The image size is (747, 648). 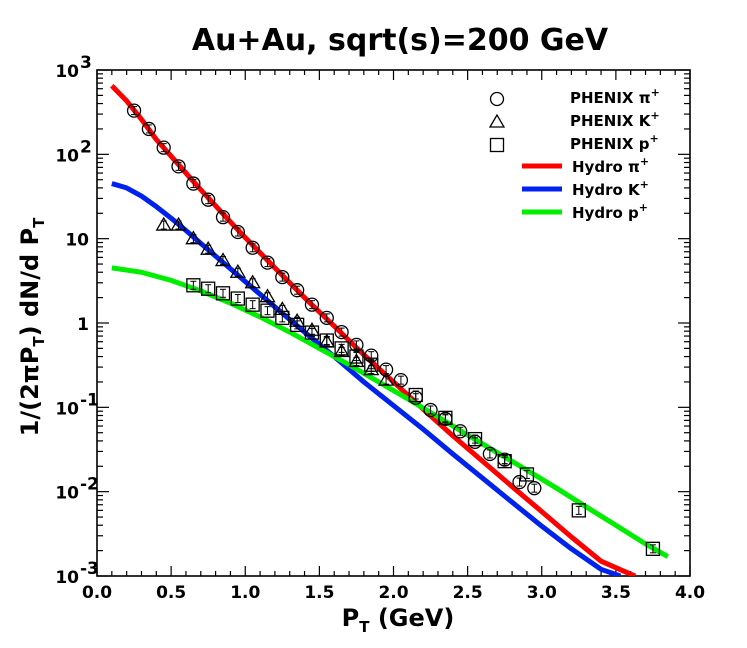 I want to click on legend-entry: Hydro K+, so click(x=585, y=188).